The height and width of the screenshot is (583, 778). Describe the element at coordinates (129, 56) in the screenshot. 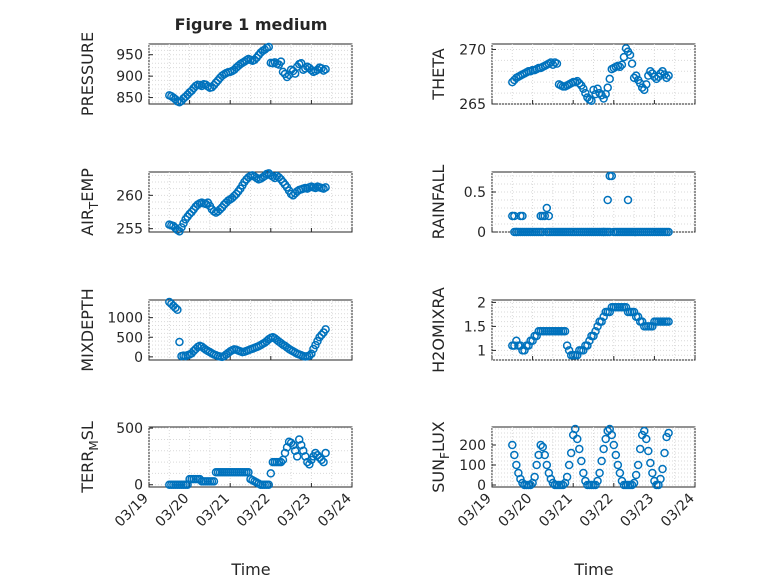

I see `y-tick-label: 950` at that location.